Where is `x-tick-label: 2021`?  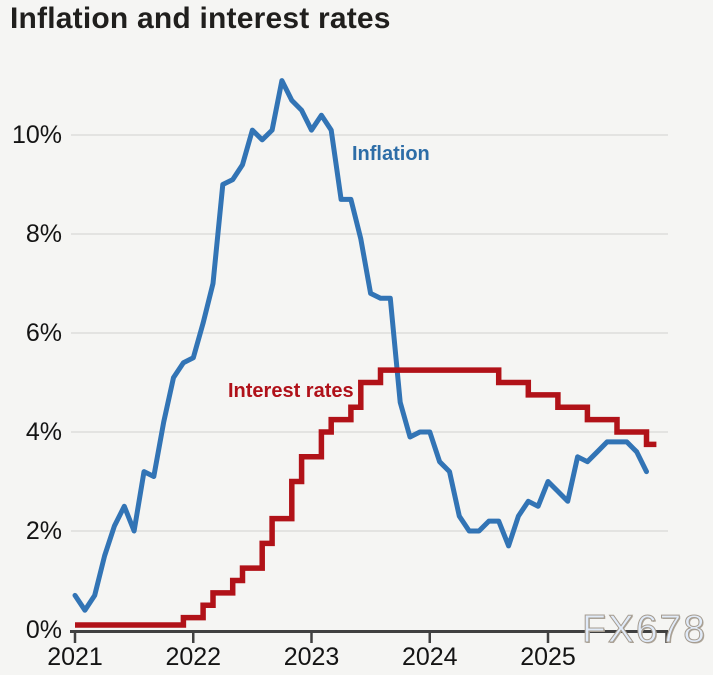
x-tick-label: 2021 is located at coordinates (75, 657).